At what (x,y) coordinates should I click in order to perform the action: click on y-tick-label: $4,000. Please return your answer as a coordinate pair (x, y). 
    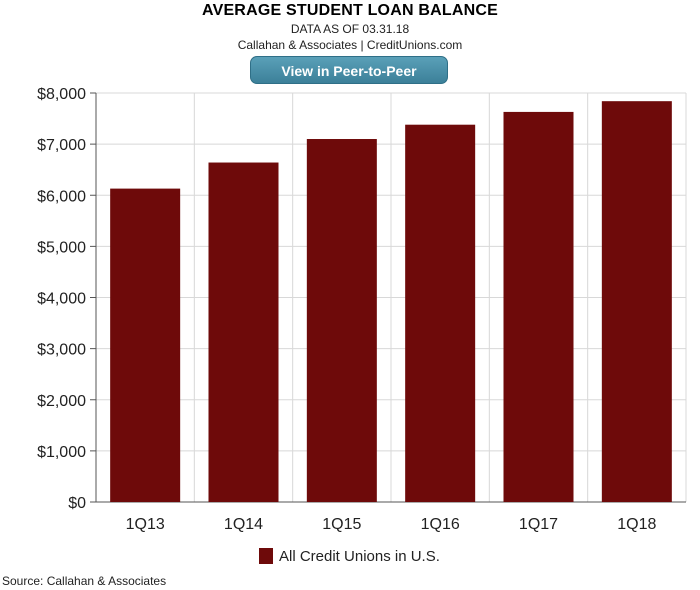
    Looking at the image, I should click on (61, 299).